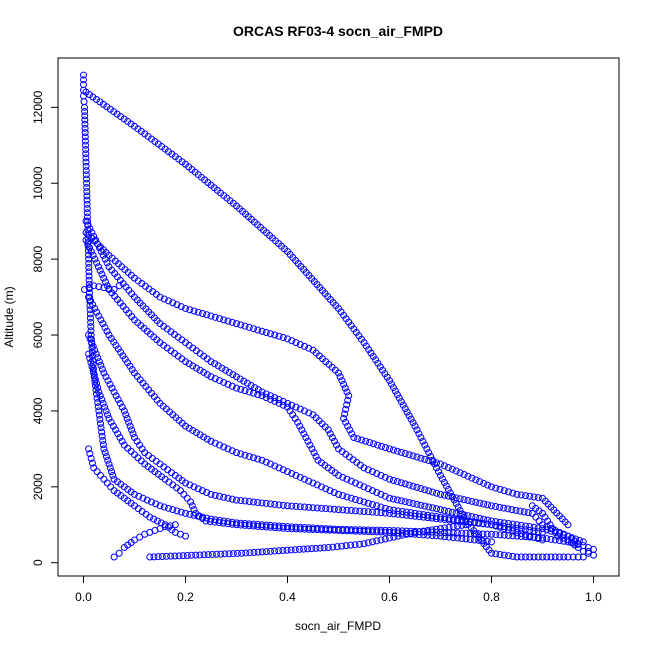 The image size is (650, 650). What do you see at coordinates (38, 258) in the screenshot?
I see `y-tick-label: 8000` at bounding box center [38, 258].